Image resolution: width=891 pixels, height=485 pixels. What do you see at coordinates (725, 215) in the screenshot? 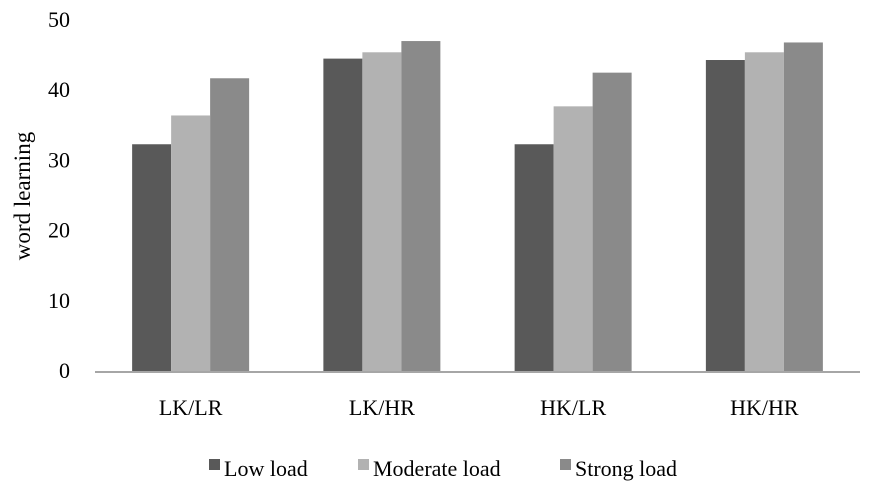
I see `bar-low-load-hk-hr` at bounding box center [725, 215].